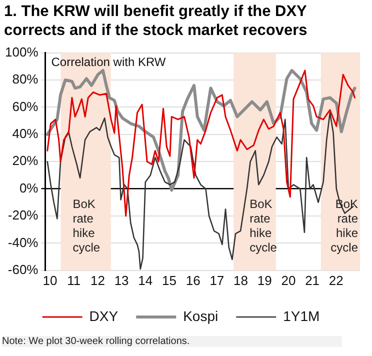 This screenshot has height=356, width=372. What do you see at coordinates (312, 280) in the screenshot?
I see `x-tick-label: 21` at bounding box center [312, 280].